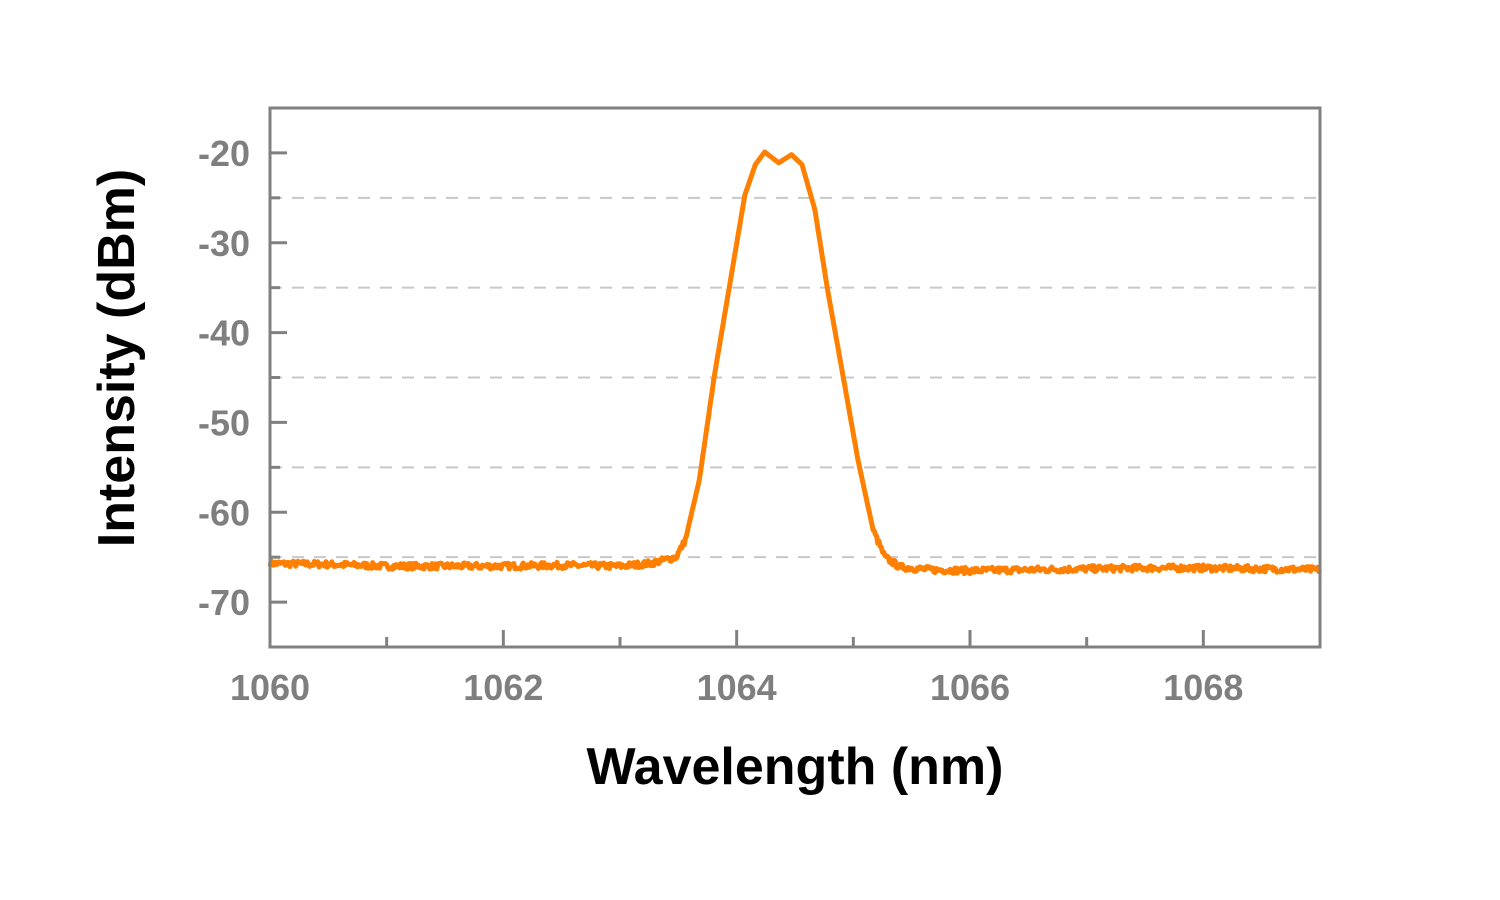 This screenshot has width=1500, height=900. Describe the element at coordinates (224, 243) in the screenshot. I see `y-tick-label: -30` at that location.